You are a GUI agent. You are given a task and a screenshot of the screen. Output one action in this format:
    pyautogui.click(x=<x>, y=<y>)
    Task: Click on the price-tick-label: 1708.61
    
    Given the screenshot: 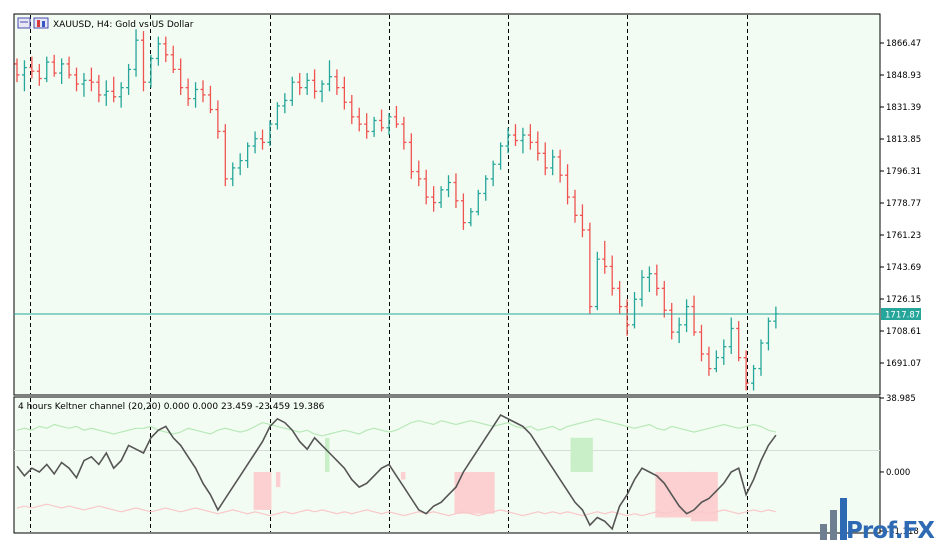 What is the action you would take?
    pyautogui.click(x=903, y=332)
    